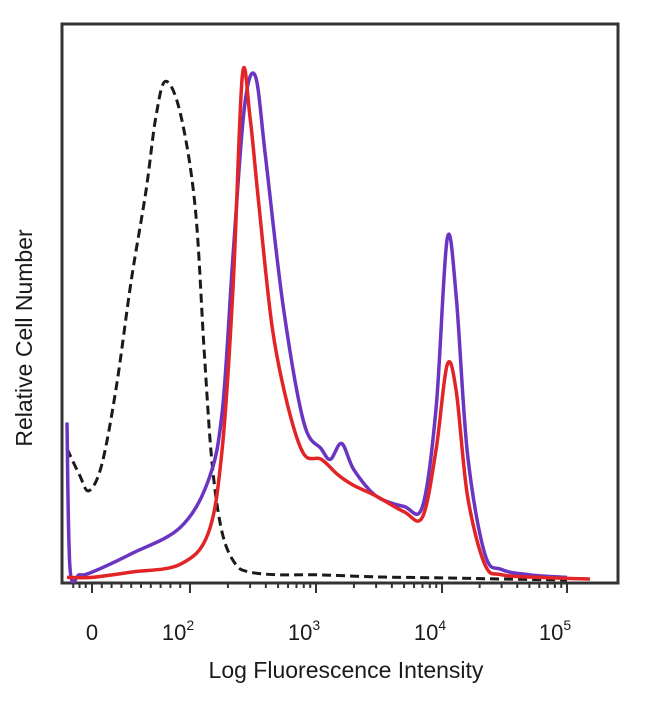  Describe the element at coordinates (555, 631) in the screenshot. I see `x-tick-label: 10⁵` at that location.